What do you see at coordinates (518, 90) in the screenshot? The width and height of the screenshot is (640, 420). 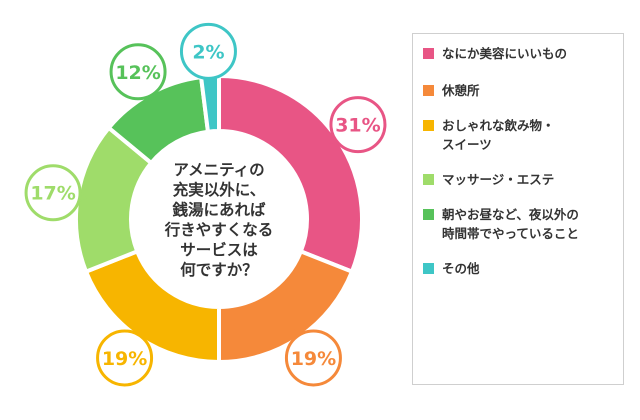 I see `legend-item-1: 休憩所` at bounding box center [518, 90].